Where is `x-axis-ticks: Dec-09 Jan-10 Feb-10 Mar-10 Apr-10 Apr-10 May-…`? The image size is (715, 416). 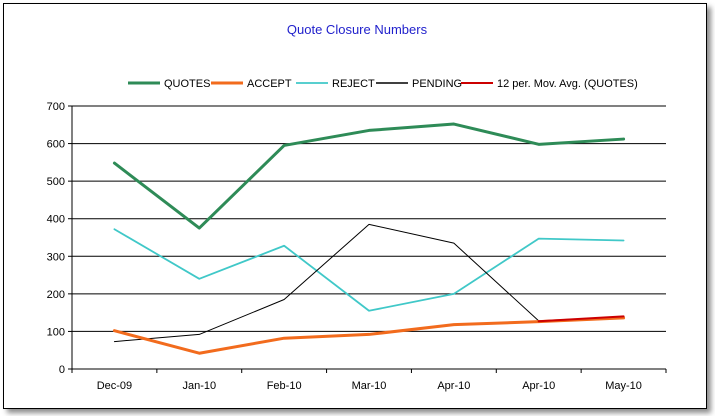
x-axis-ticks: Dec-09 Jan-10 Feb-10 Mar-10 Apr-10 Apr-10 May-… is located at coordinates (369, 386).